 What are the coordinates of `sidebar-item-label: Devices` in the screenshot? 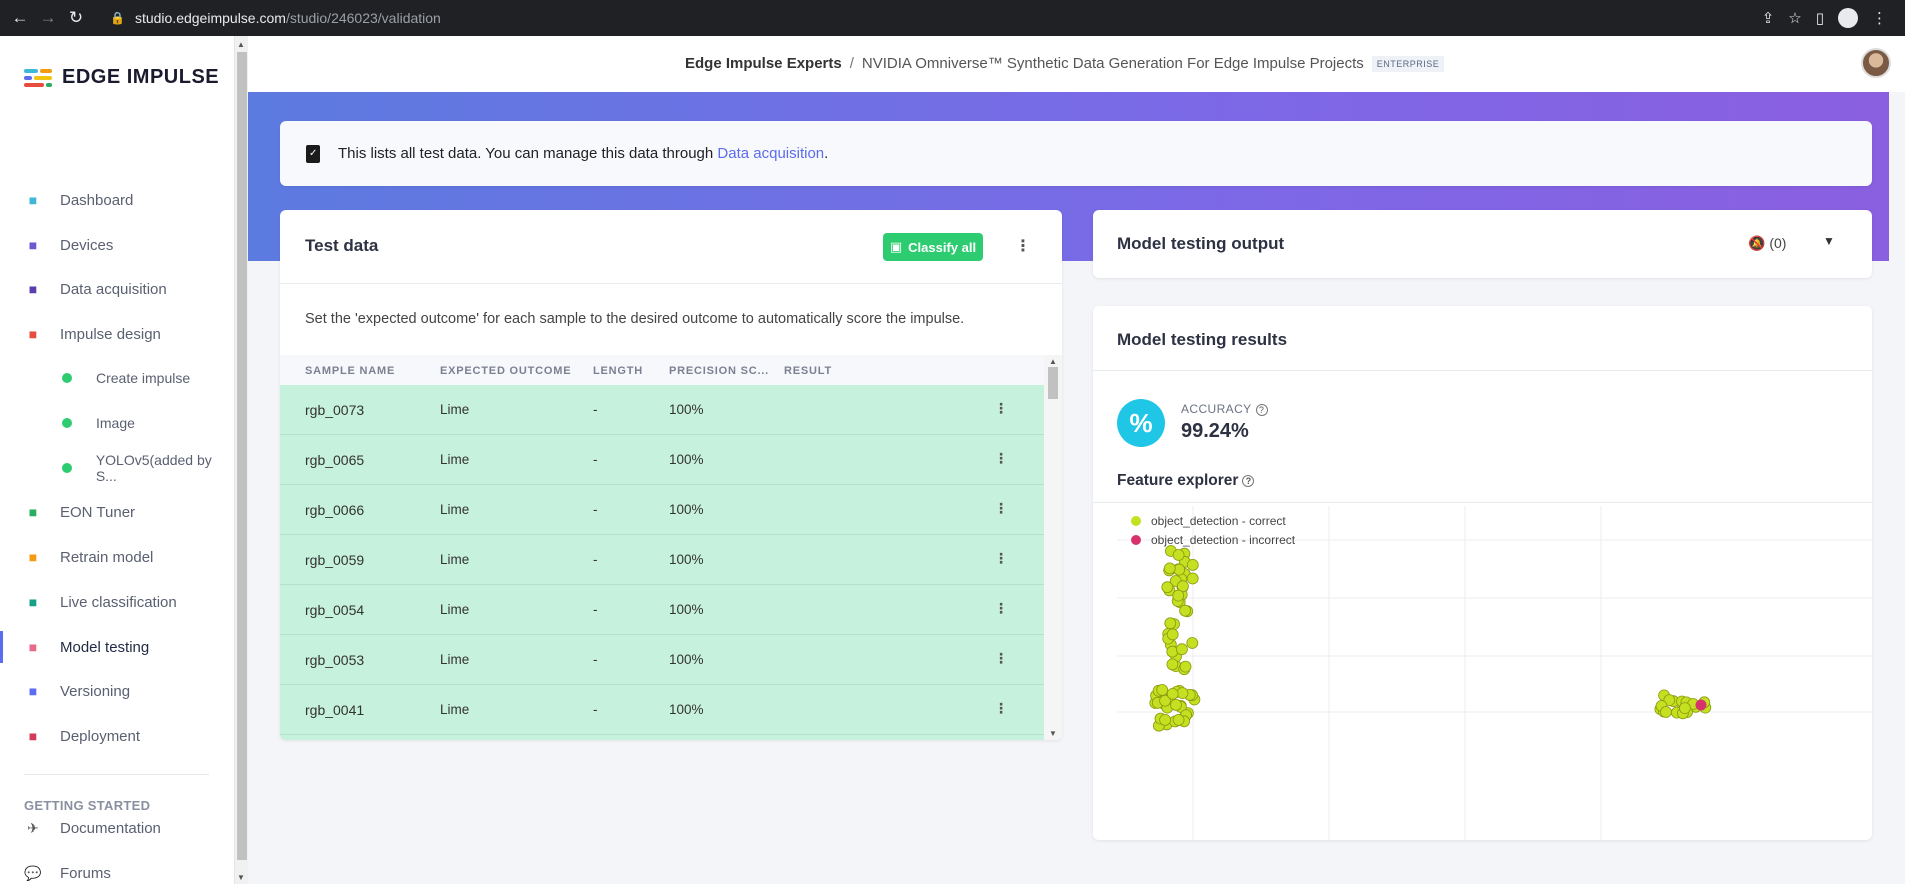 It's located at (87, 245).